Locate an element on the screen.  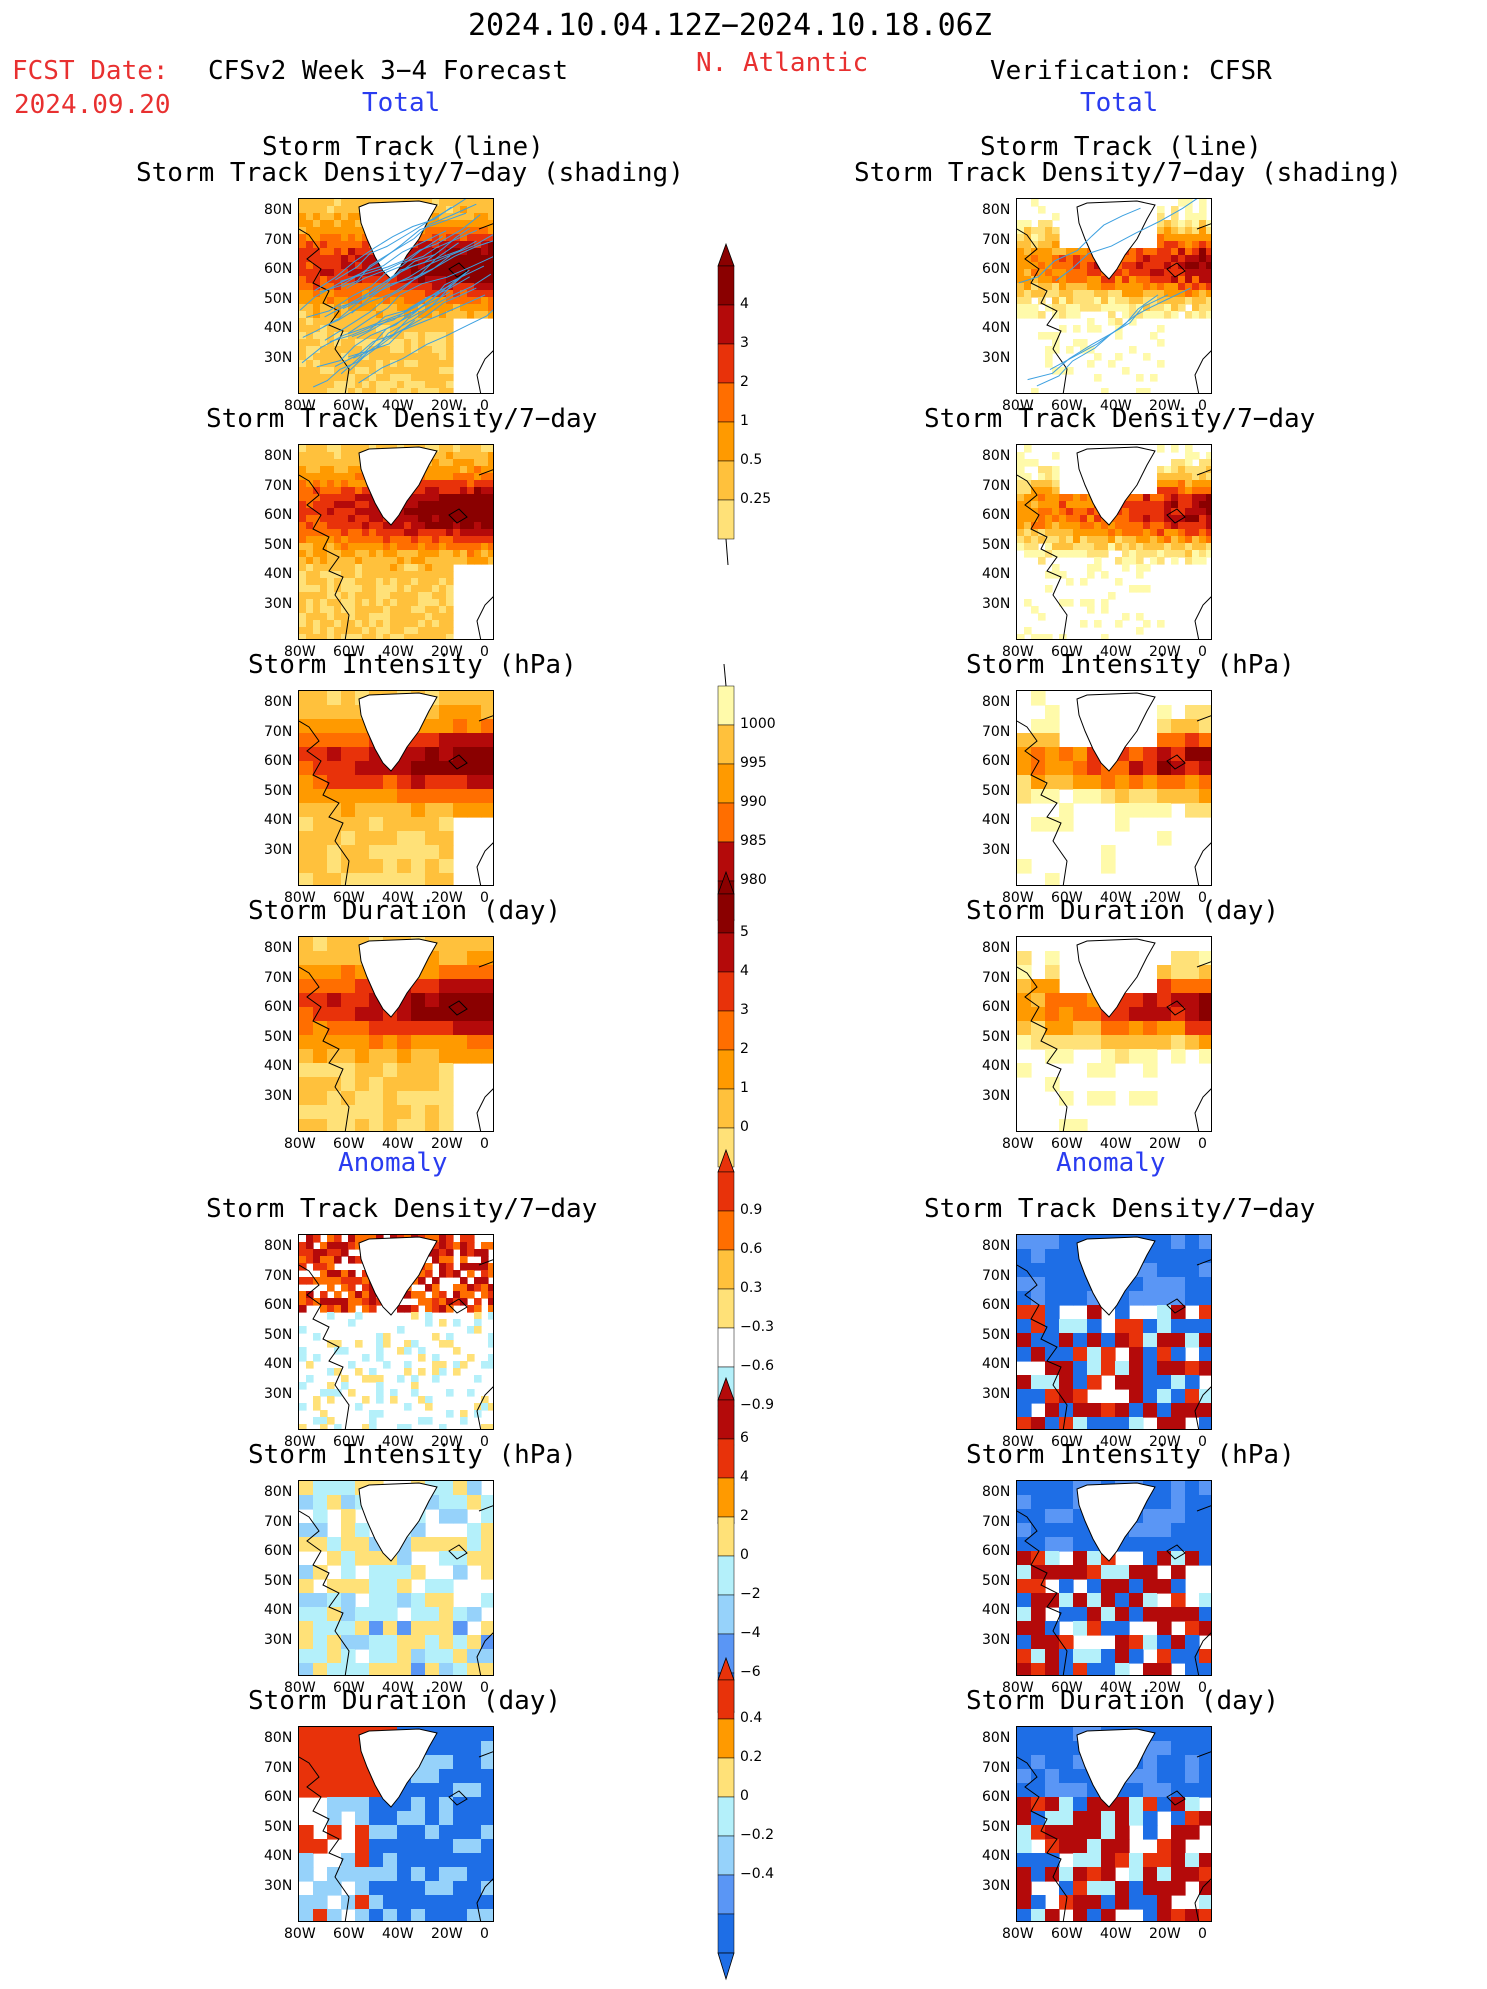
region-title: N. Atlantic is located at coordinates (782, 63).